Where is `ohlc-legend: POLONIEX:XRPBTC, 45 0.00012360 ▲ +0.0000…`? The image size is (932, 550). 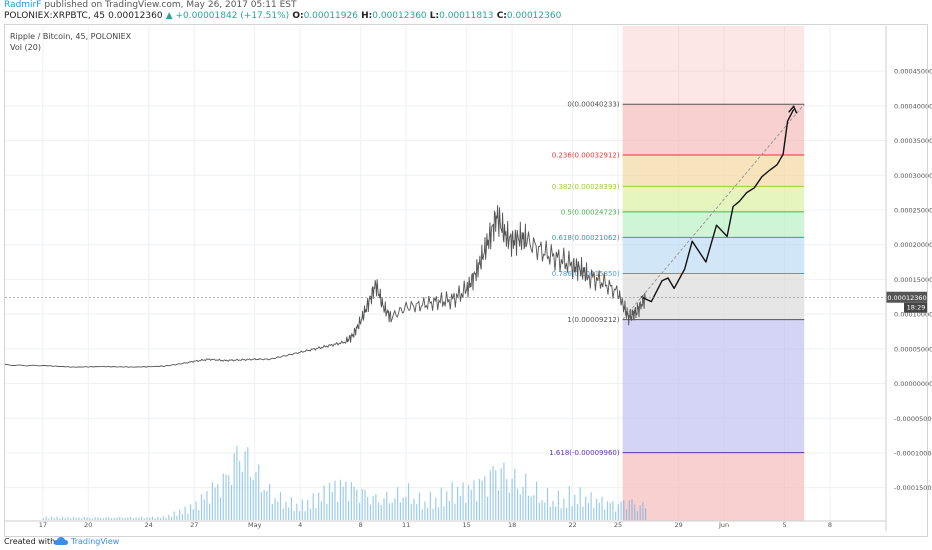
ohlc-legend: POLONIEX:XRPBTC, 45 0.00012360 ▲ +0.0000… is located at coordinates (282, 16).